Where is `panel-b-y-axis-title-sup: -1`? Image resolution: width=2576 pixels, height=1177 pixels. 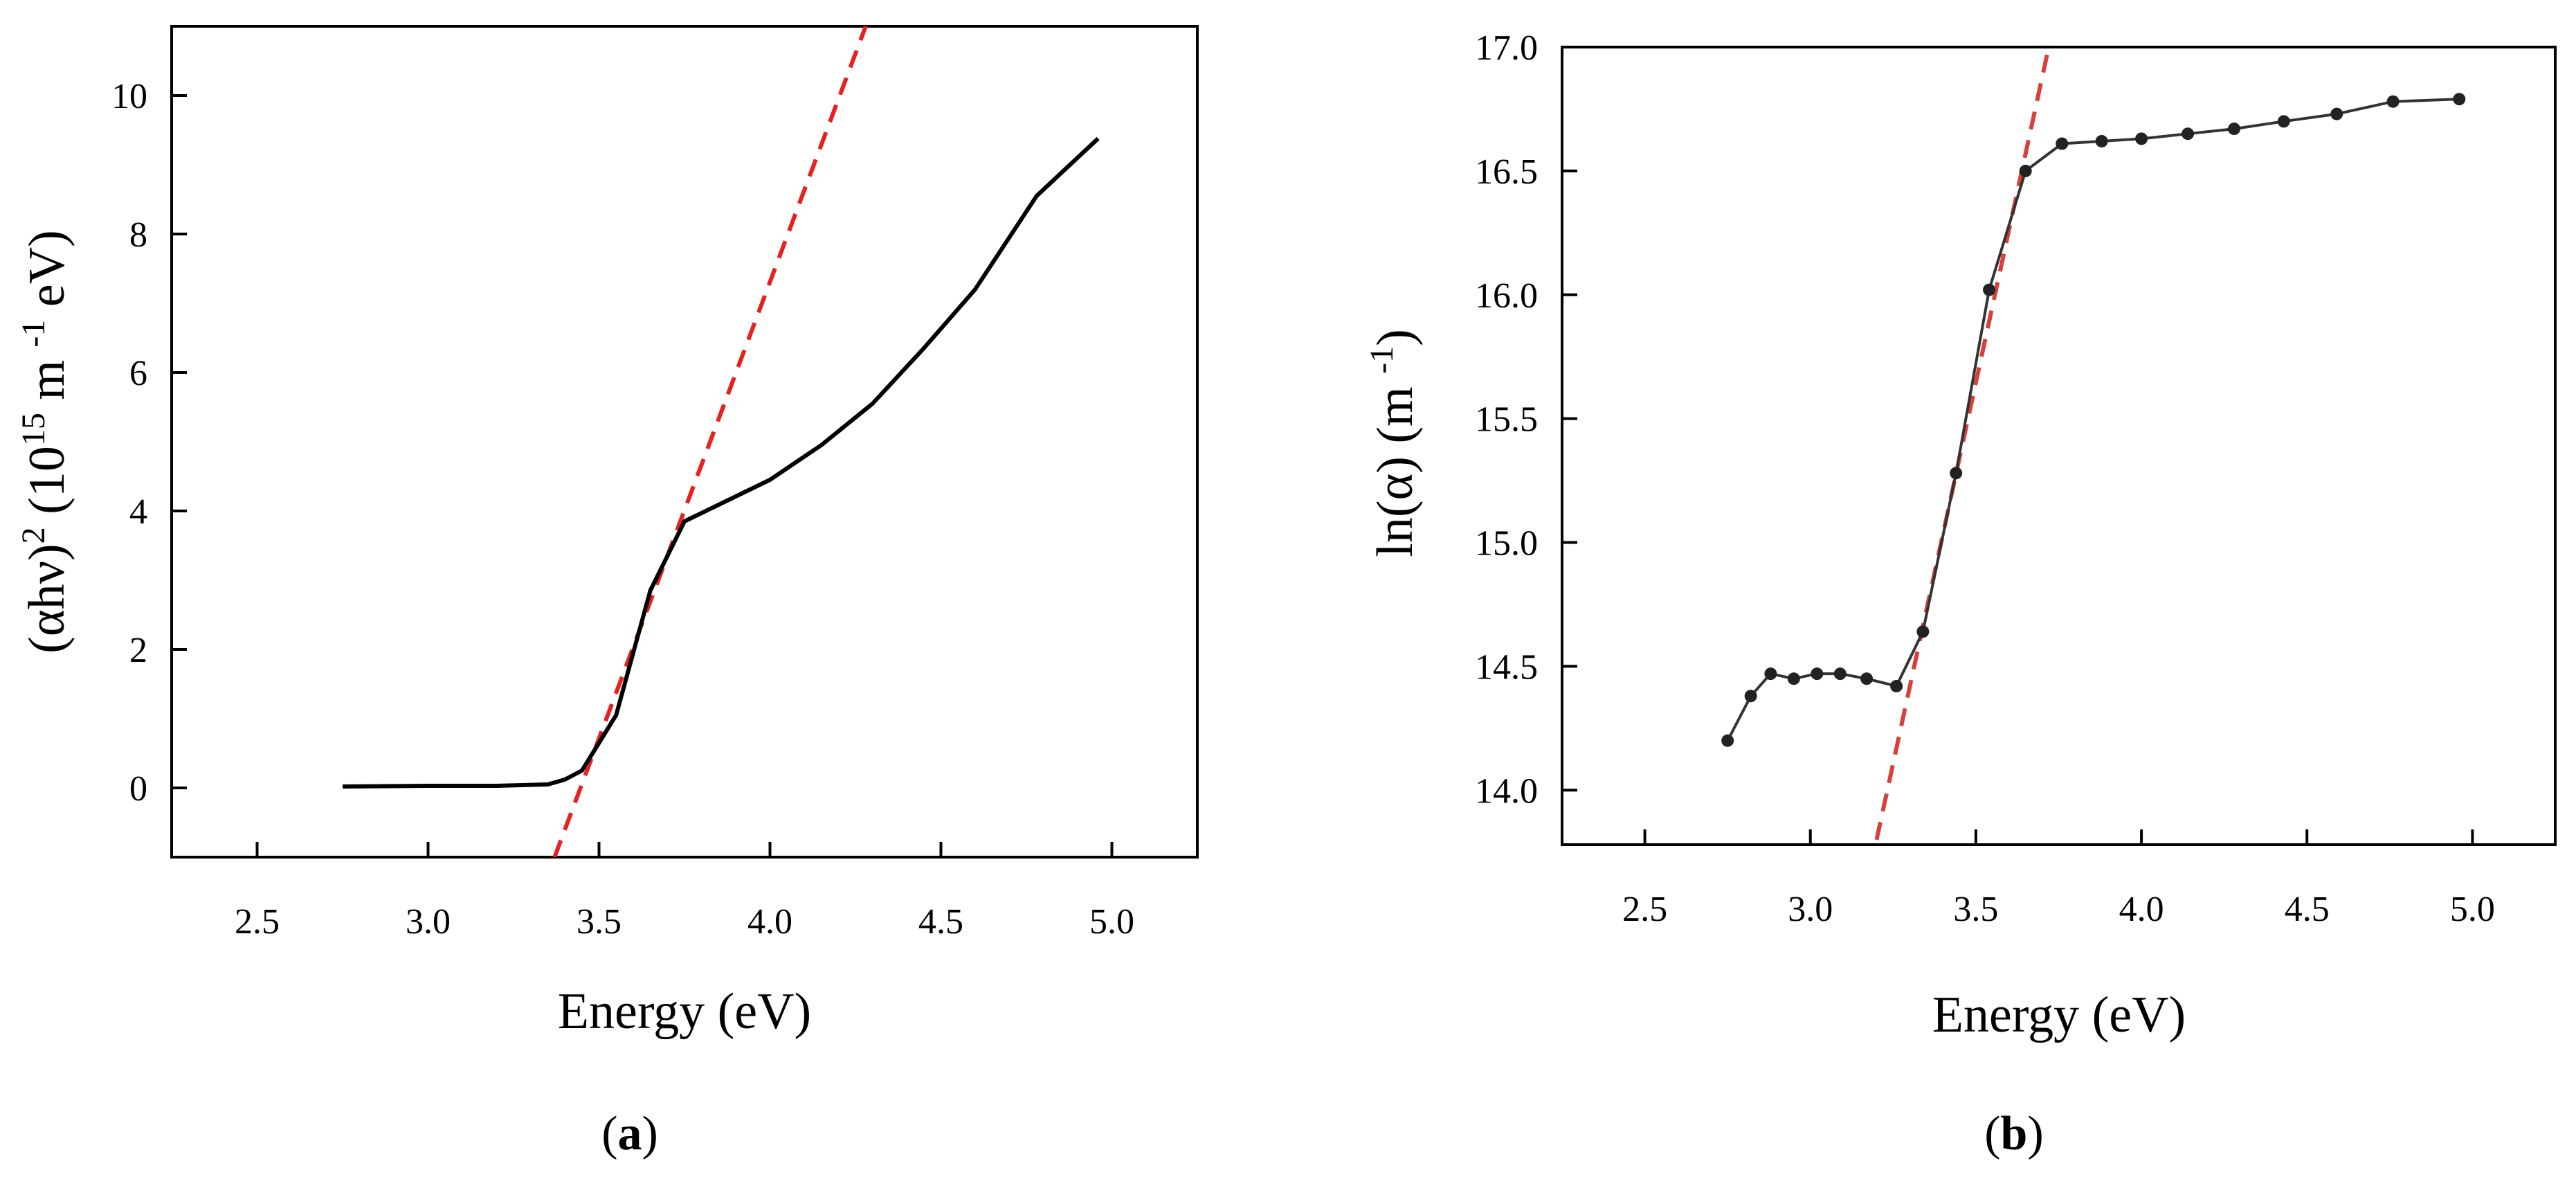 panel-b-y-axis-title-sup: -1 is located at coordinates (1381, 360).